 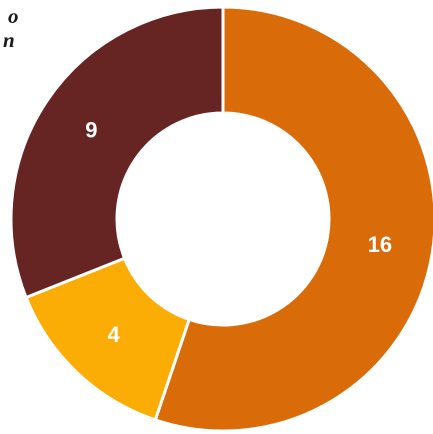 I want to click on chart-title-fragment: o n, so click(x=9, y=28).